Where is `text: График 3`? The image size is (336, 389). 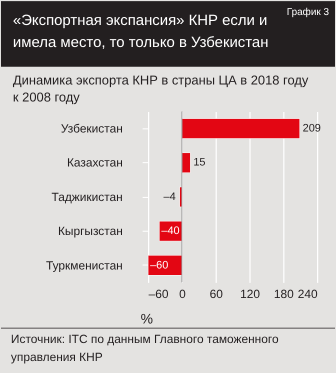
text: График 3 is located at coordinates (308, 12).